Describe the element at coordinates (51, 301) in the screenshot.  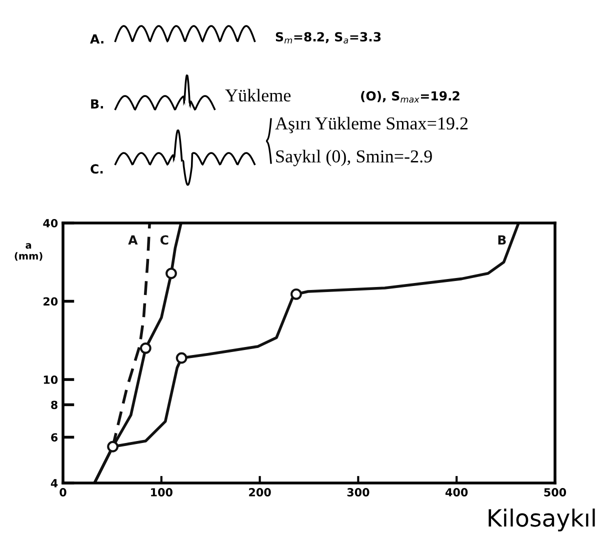
I see `y-tick-label: 20` at that location.